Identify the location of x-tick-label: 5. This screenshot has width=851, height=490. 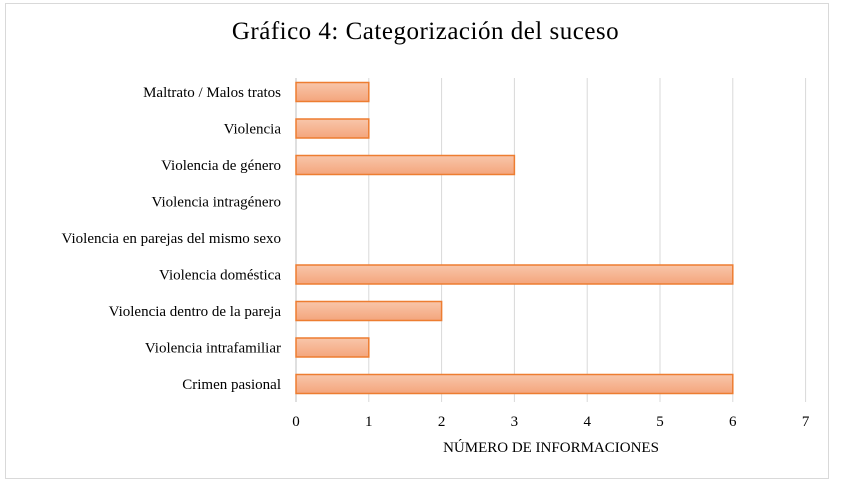
(660, 422).